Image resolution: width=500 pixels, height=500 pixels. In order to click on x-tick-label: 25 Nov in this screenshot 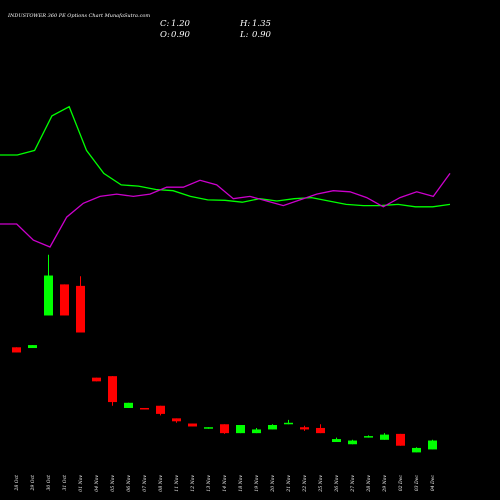, I will do `click(321, 484)`.